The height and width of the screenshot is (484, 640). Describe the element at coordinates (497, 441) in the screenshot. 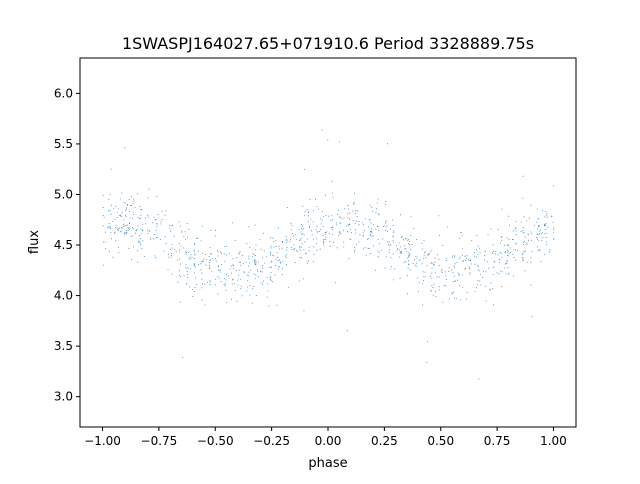

I see `x-tick-label: 0.75` at that location.